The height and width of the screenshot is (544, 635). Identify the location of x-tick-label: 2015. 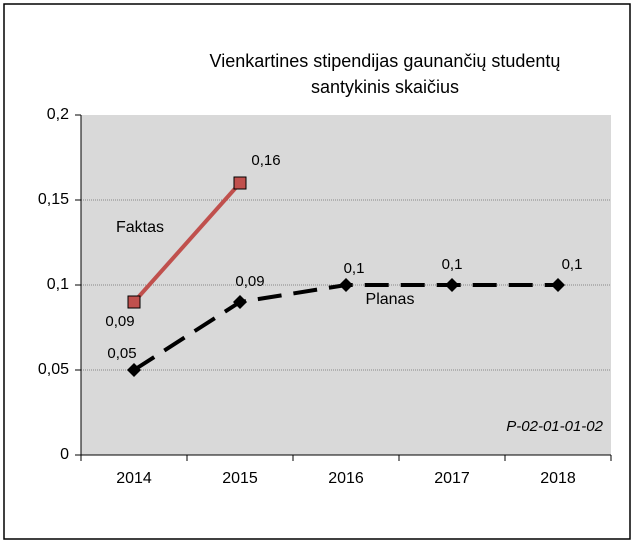
(240, 478).